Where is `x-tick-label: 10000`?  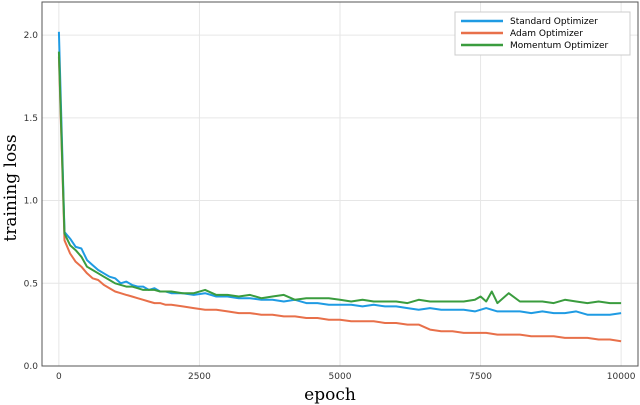 x-tick-label: 10000 is located at coordinates (621, 377).